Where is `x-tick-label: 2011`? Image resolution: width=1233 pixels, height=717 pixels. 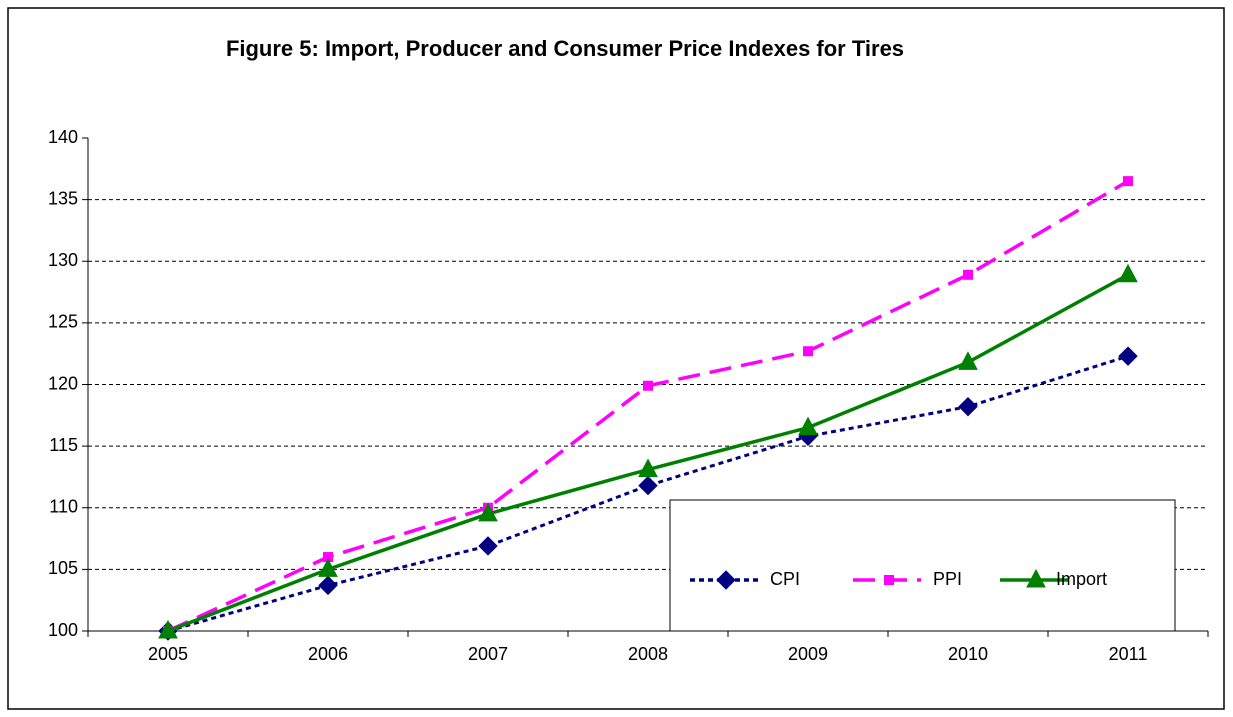
x-tick-label: 2011 is located at coordinates (1128, 654).